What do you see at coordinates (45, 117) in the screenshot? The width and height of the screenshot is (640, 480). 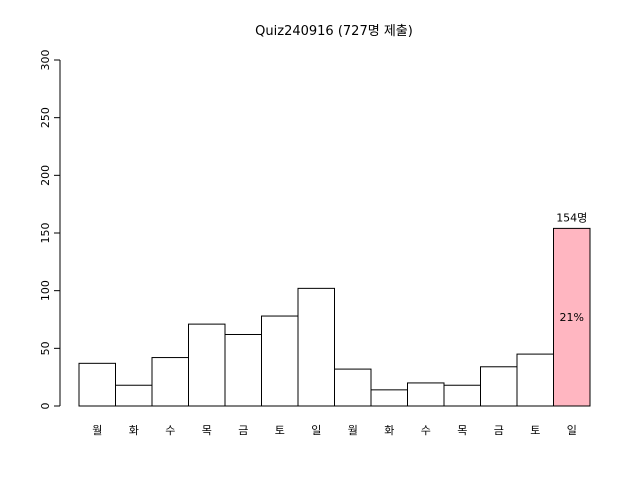 I see `y-tick-label: 250` at bounding box center [45, 117].